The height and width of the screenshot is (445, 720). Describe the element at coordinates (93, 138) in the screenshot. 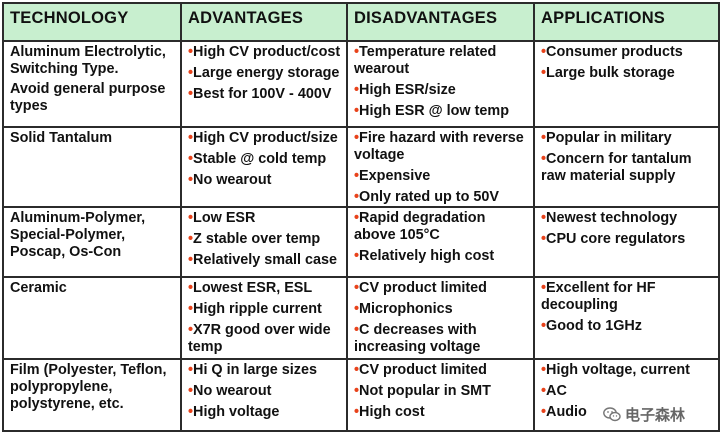

I see `technology-name: Solid Tantalum` at that location.